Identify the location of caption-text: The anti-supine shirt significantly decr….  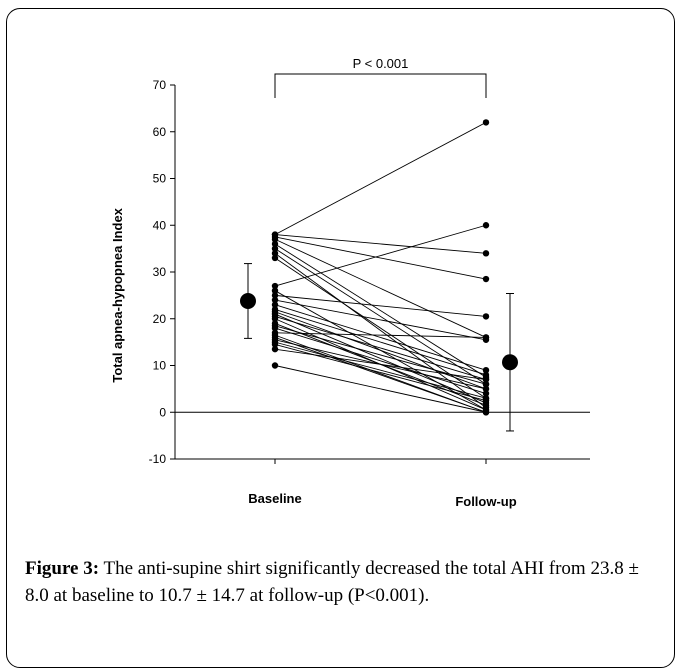
(332, 582).